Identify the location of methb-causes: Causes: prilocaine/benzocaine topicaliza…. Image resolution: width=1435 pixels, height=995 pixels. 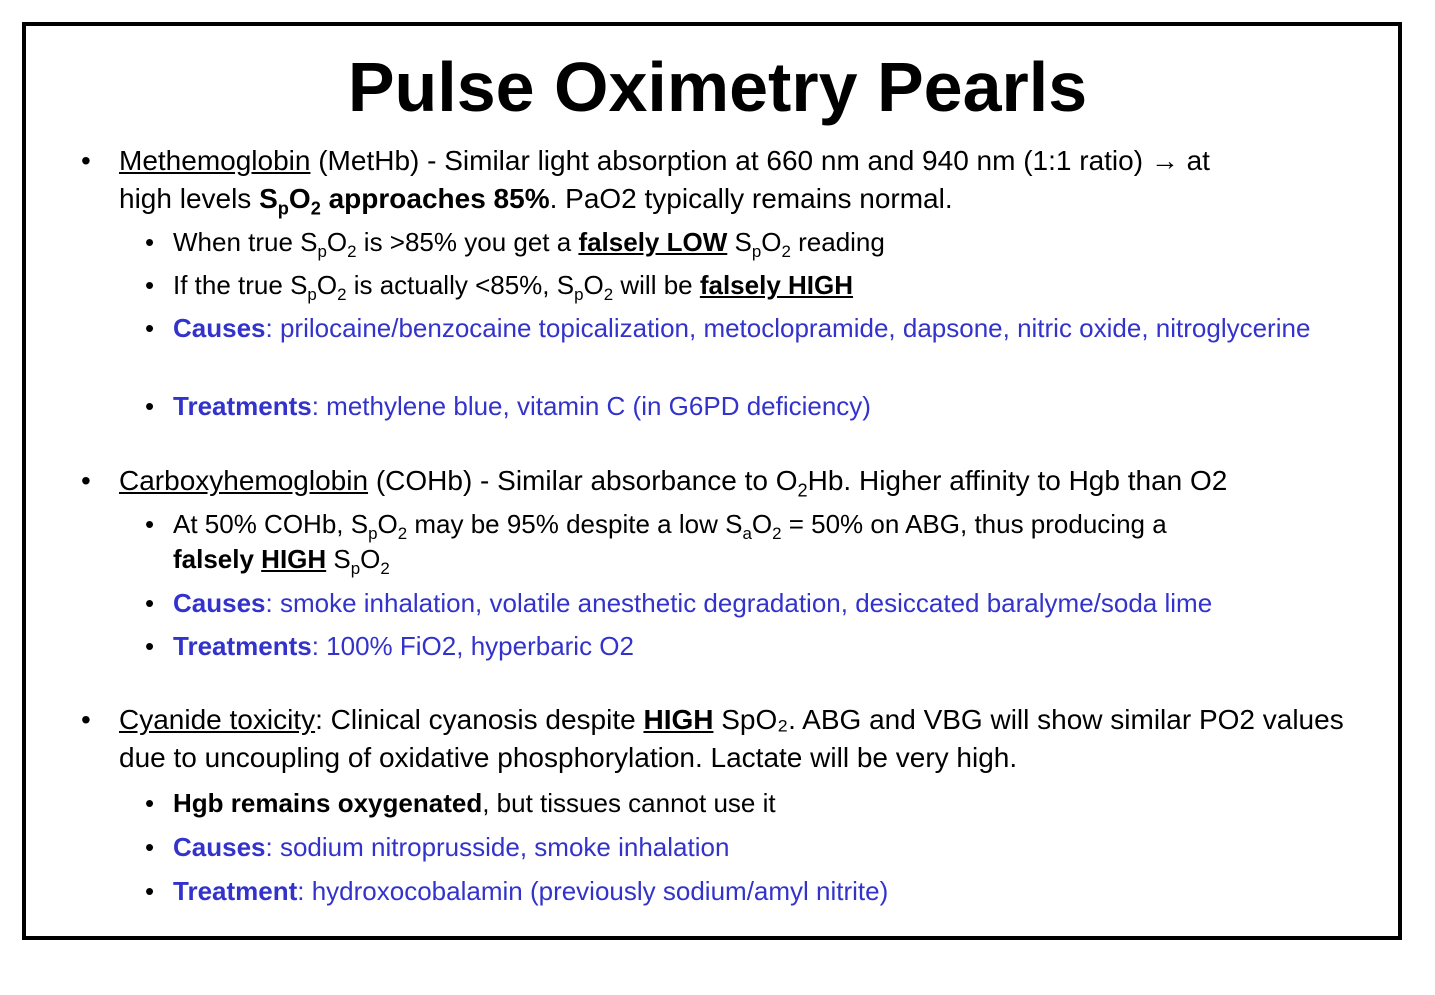
(764, 328).